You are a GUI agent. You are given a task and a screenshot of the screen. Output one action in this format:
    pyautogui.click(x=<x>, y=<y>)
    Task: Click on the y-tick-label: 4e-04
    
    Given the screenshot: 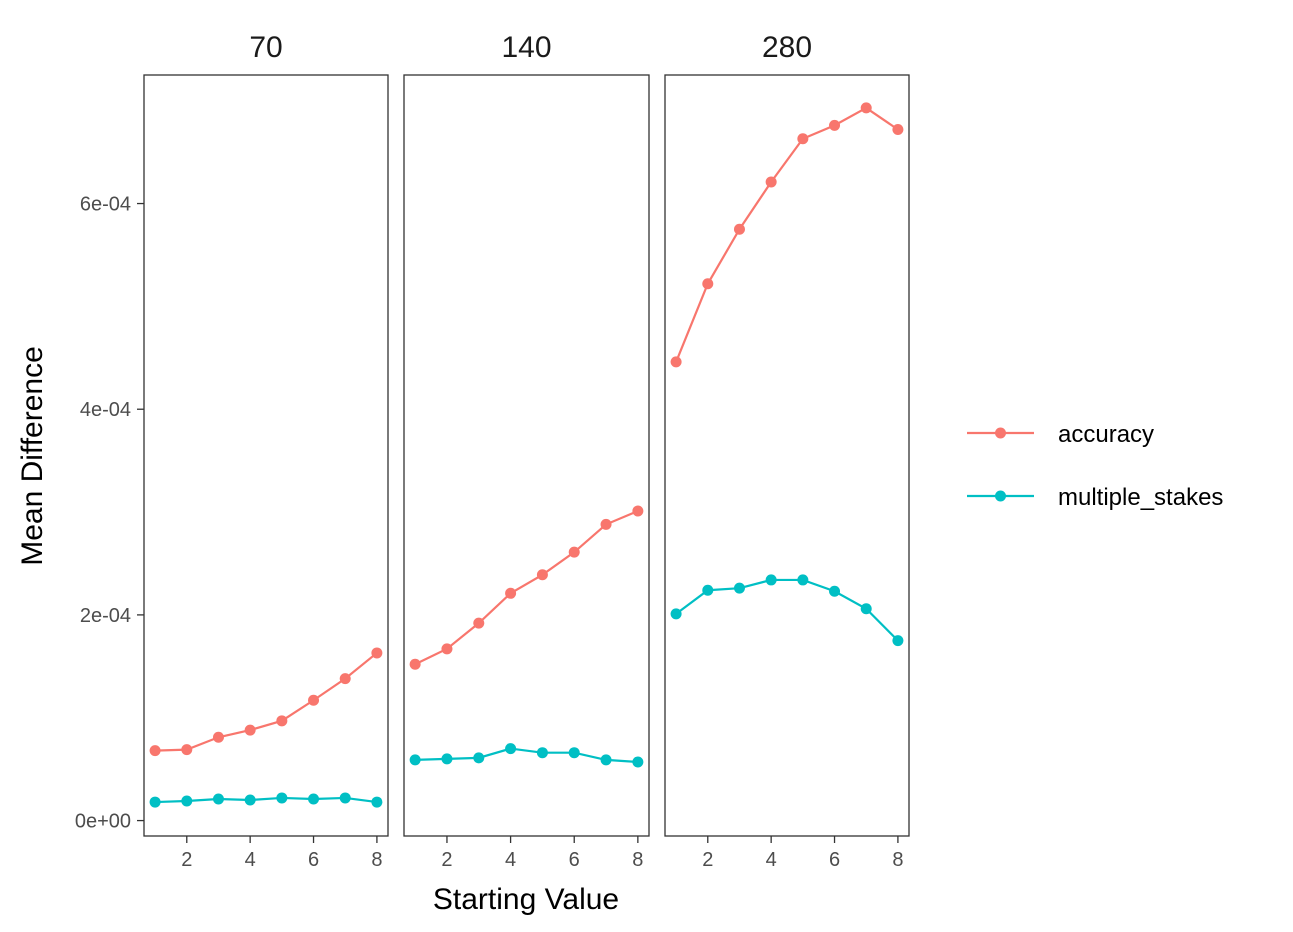 What is the action you would take?
    pyautogui.click(x=105, y=410)
    